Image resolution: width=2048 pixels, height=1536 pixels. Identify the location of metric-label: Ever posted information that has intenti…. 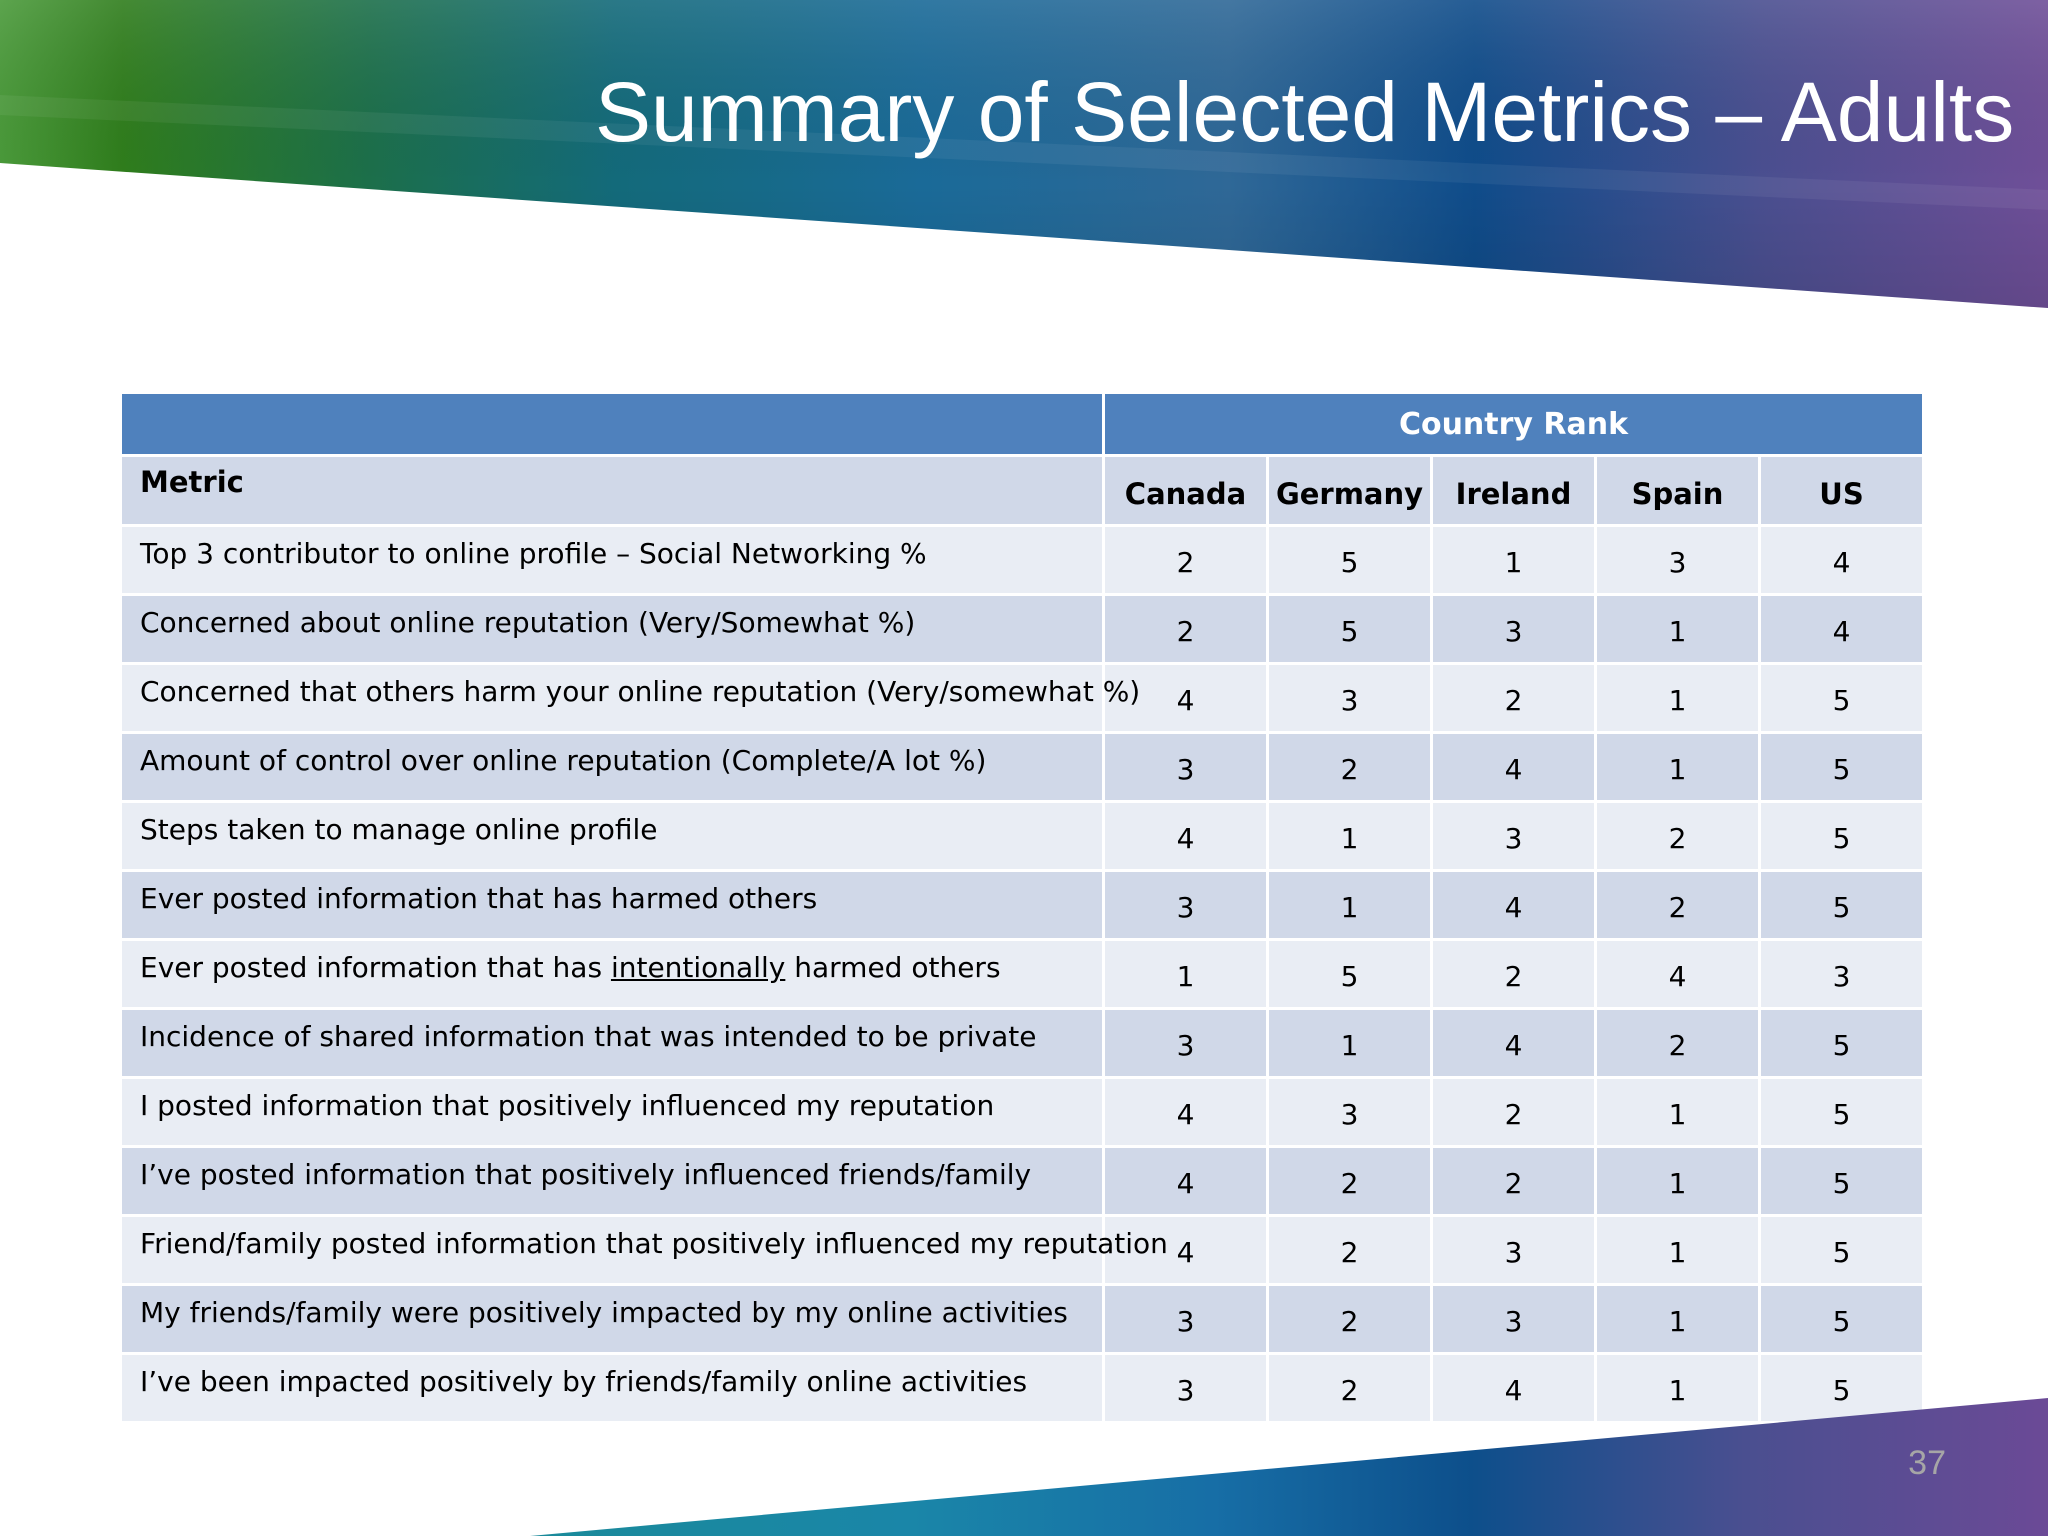
(612, 974).